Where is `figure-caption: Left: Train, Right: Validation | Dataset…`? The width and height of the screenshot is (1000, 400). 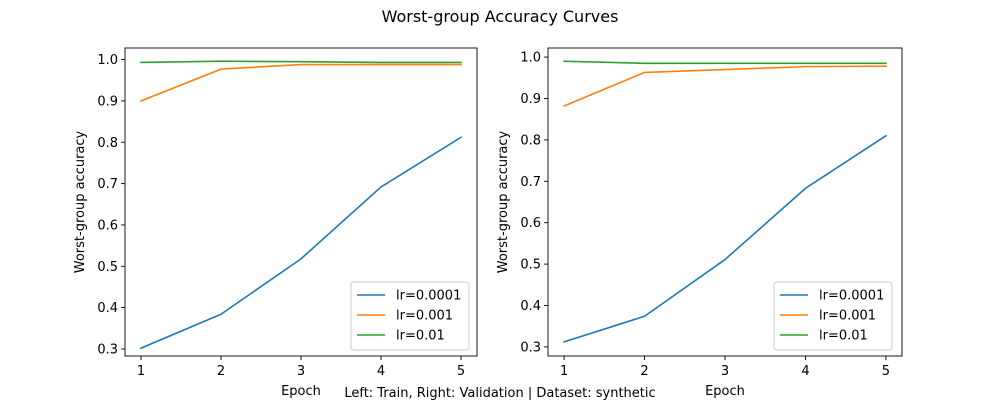
figure-caption: Left: Train, Right: Validation | Dataset… is located at coordinates (499, 393).